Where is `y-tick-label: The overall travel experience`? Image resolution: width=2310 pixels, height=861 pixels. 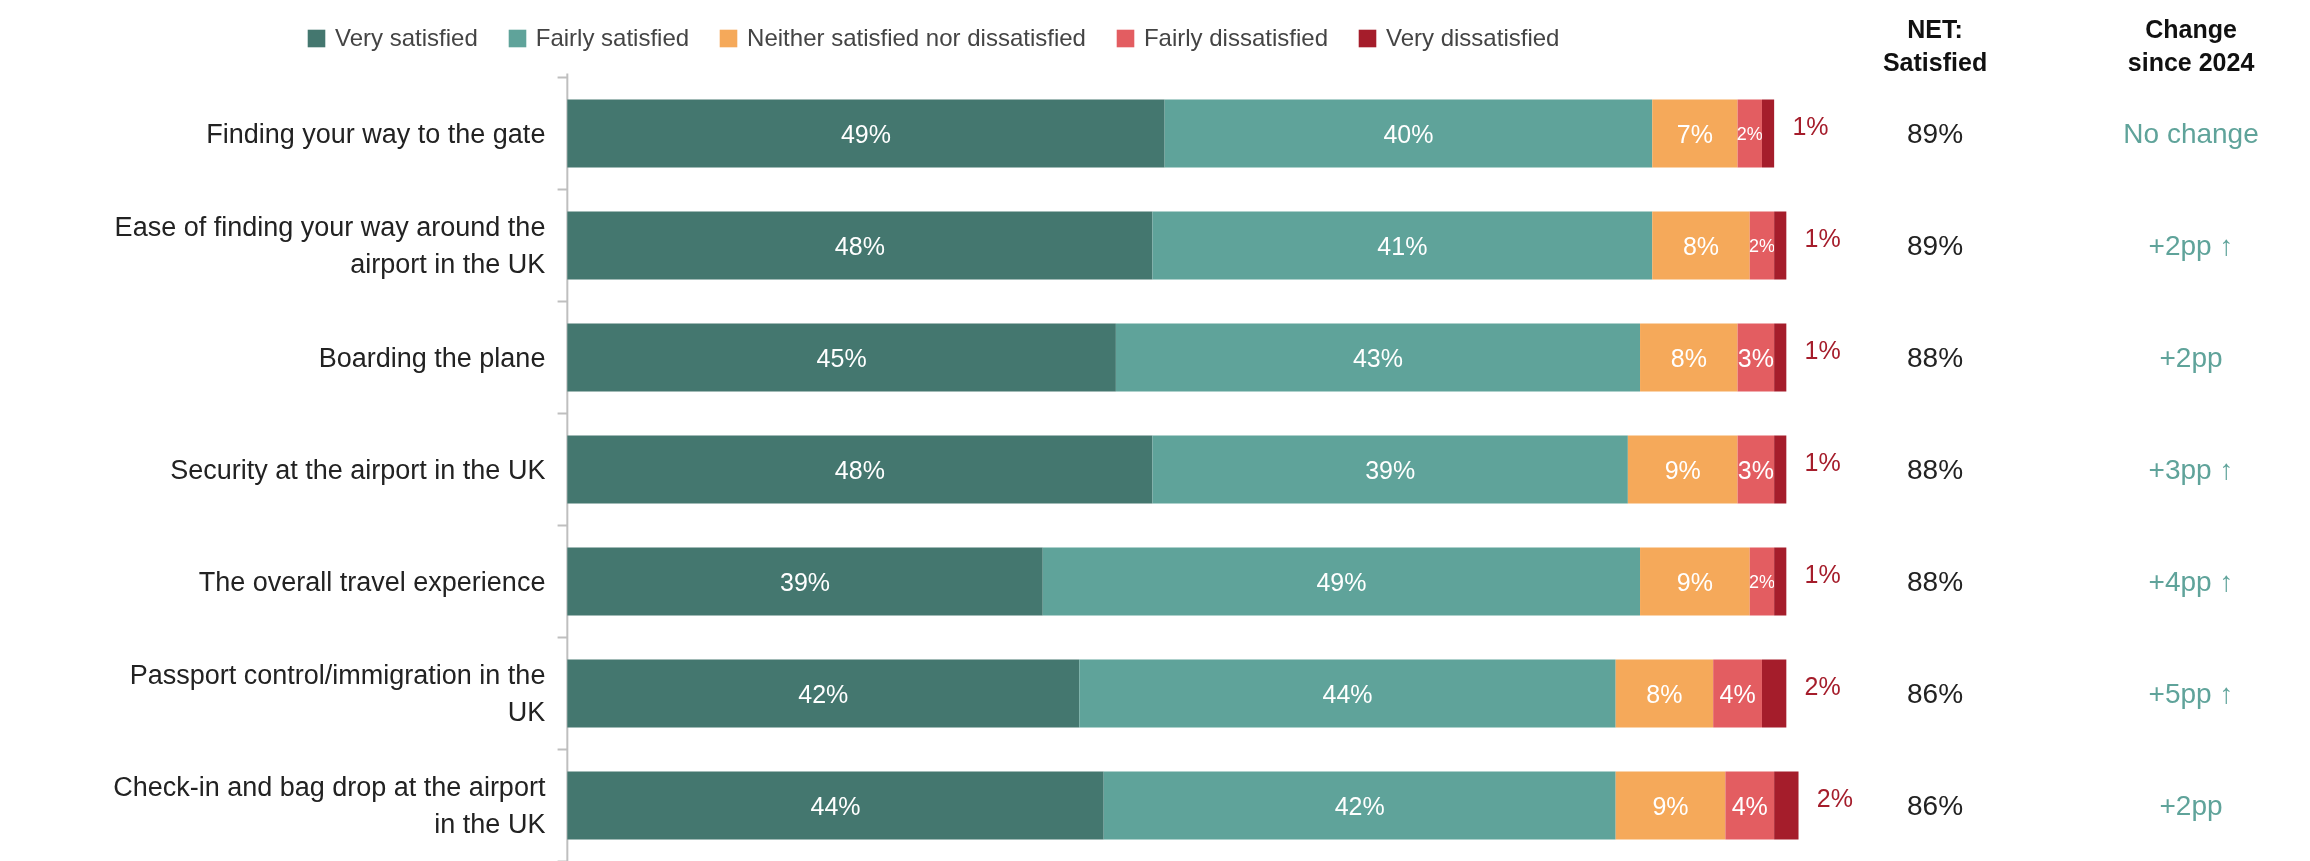
y-tick-label: The overall travel experience is located at coordinates (372, 581).